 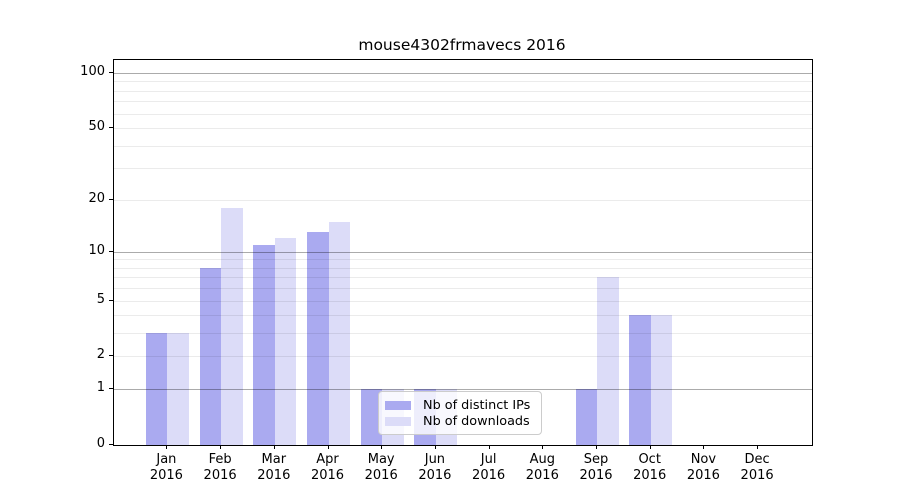 What do you see at coordinates (96, 250) in the screenshot?
I see `y-tick-label-10: 10` at bounding box center [96, 250].